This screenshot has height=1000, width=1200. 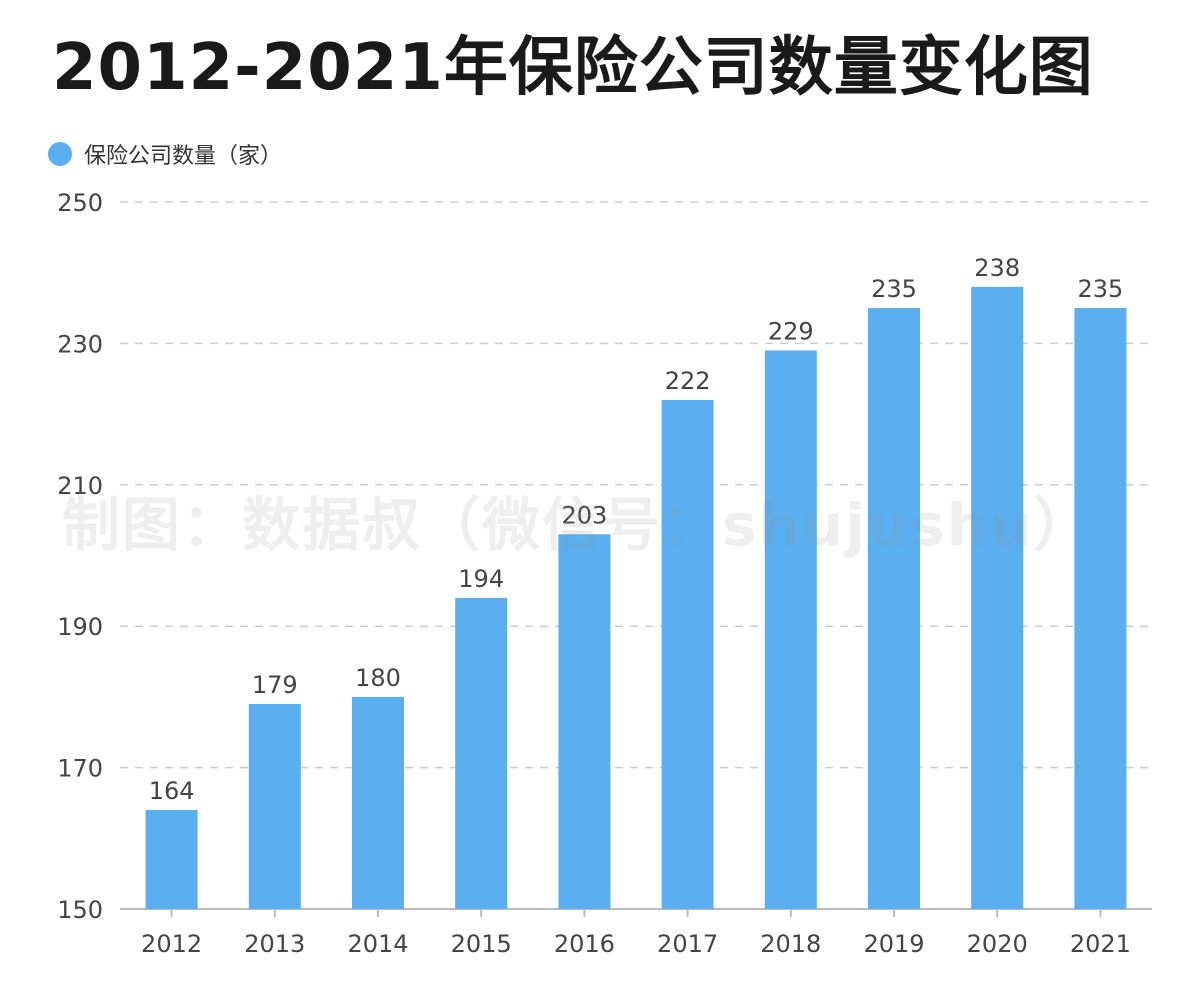 What do you see at coordinates (275, 685) in the screenshot?
I see `data-label: 179` at bounding box center [275, 685].